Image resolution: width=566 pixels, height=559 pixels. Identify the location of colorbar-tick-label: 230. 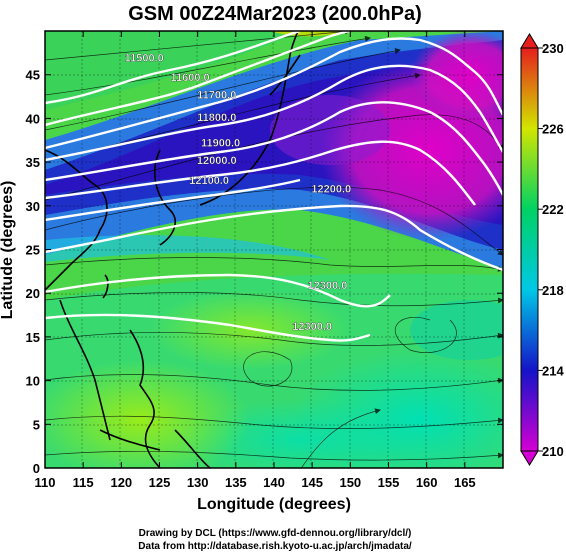
(553, 48).